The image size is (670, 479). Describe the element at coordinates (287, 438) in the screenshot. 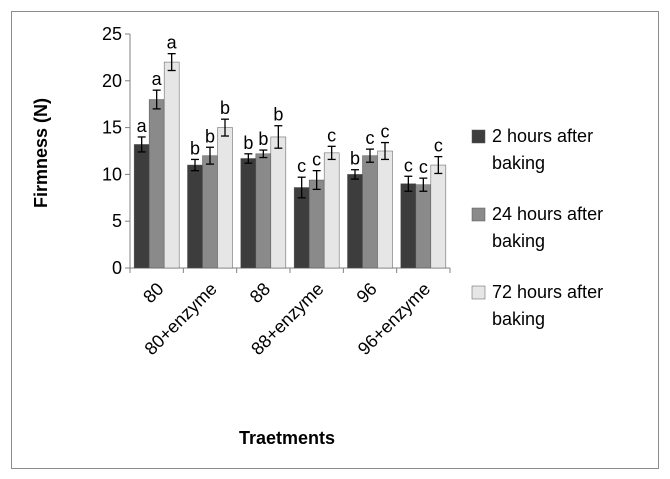

I see `x-axis-title: Traetments` at that location.